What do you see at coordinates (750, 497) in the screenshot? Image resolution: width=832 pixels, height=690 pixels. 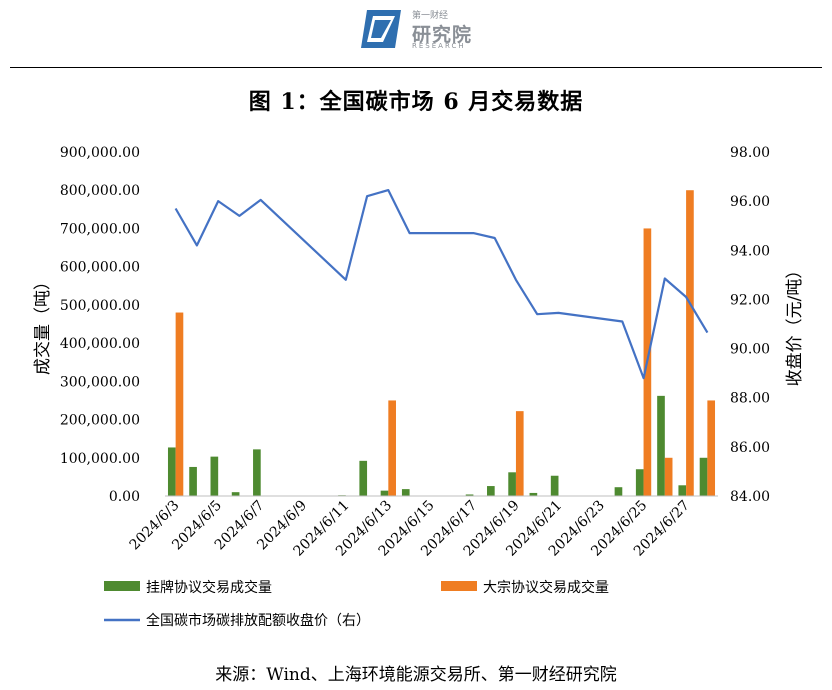 I see `y-right-tick-label: 84.00` at bounding box center [750, 497].